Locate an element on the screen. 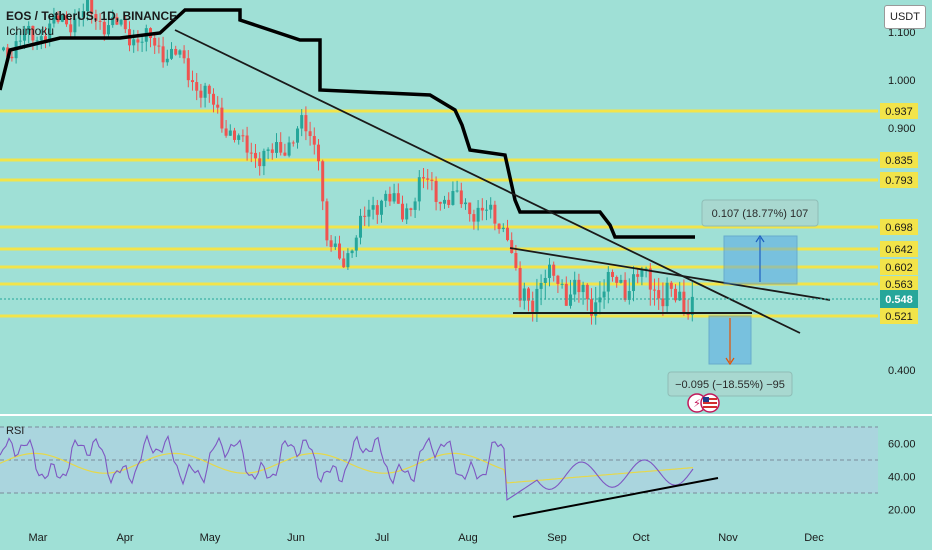 Image resolution: width=932 pixels, height=550 pixels. resistance-line is located at coordinates (670, 274).